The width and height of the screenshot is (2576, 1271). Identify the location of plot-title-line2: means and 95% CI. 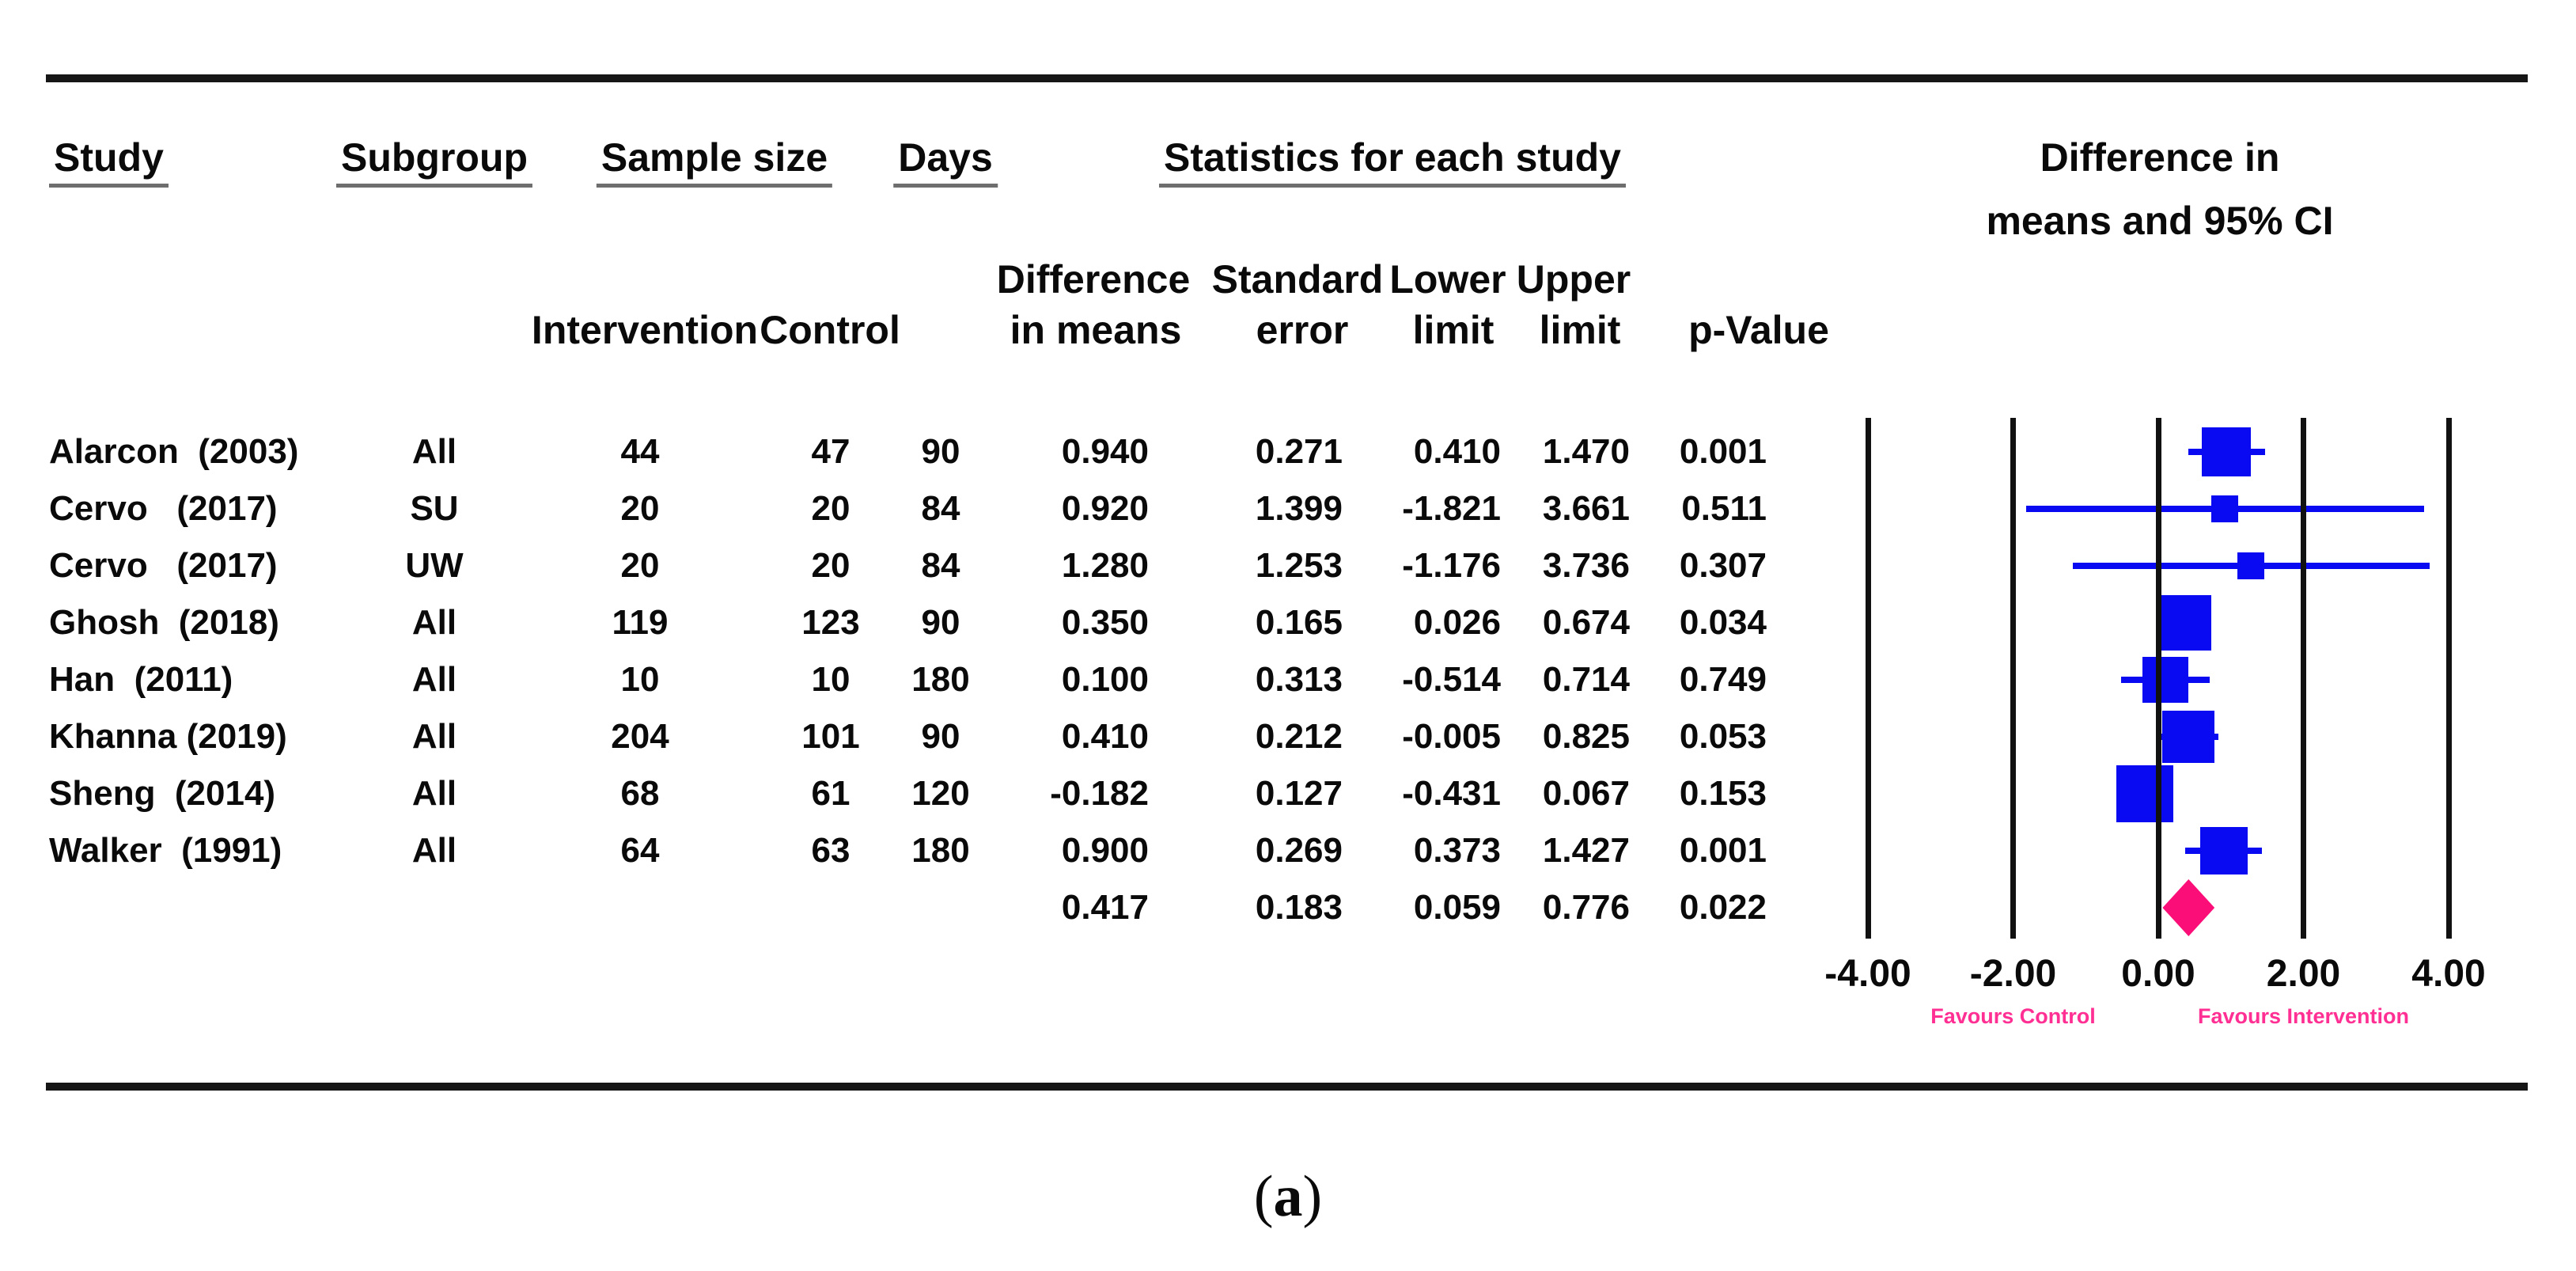
(2160, 221).